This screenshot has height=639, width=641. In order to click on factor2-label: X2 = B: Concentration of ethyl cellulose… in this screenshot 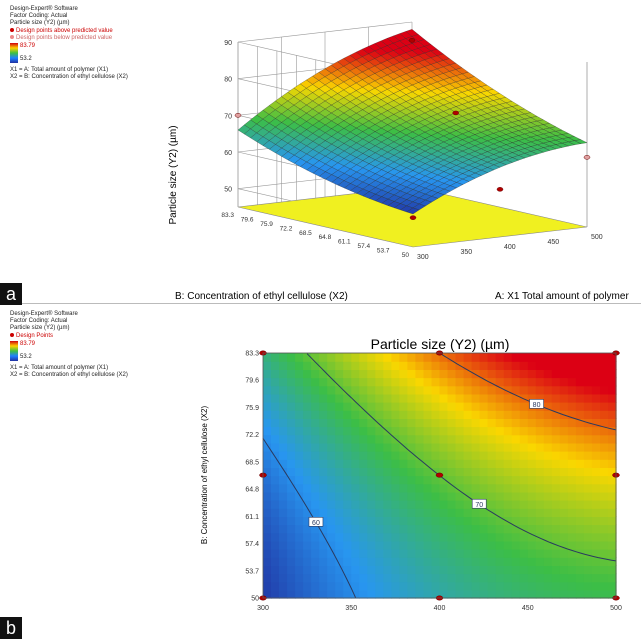, I will do `click(69, 77)`.